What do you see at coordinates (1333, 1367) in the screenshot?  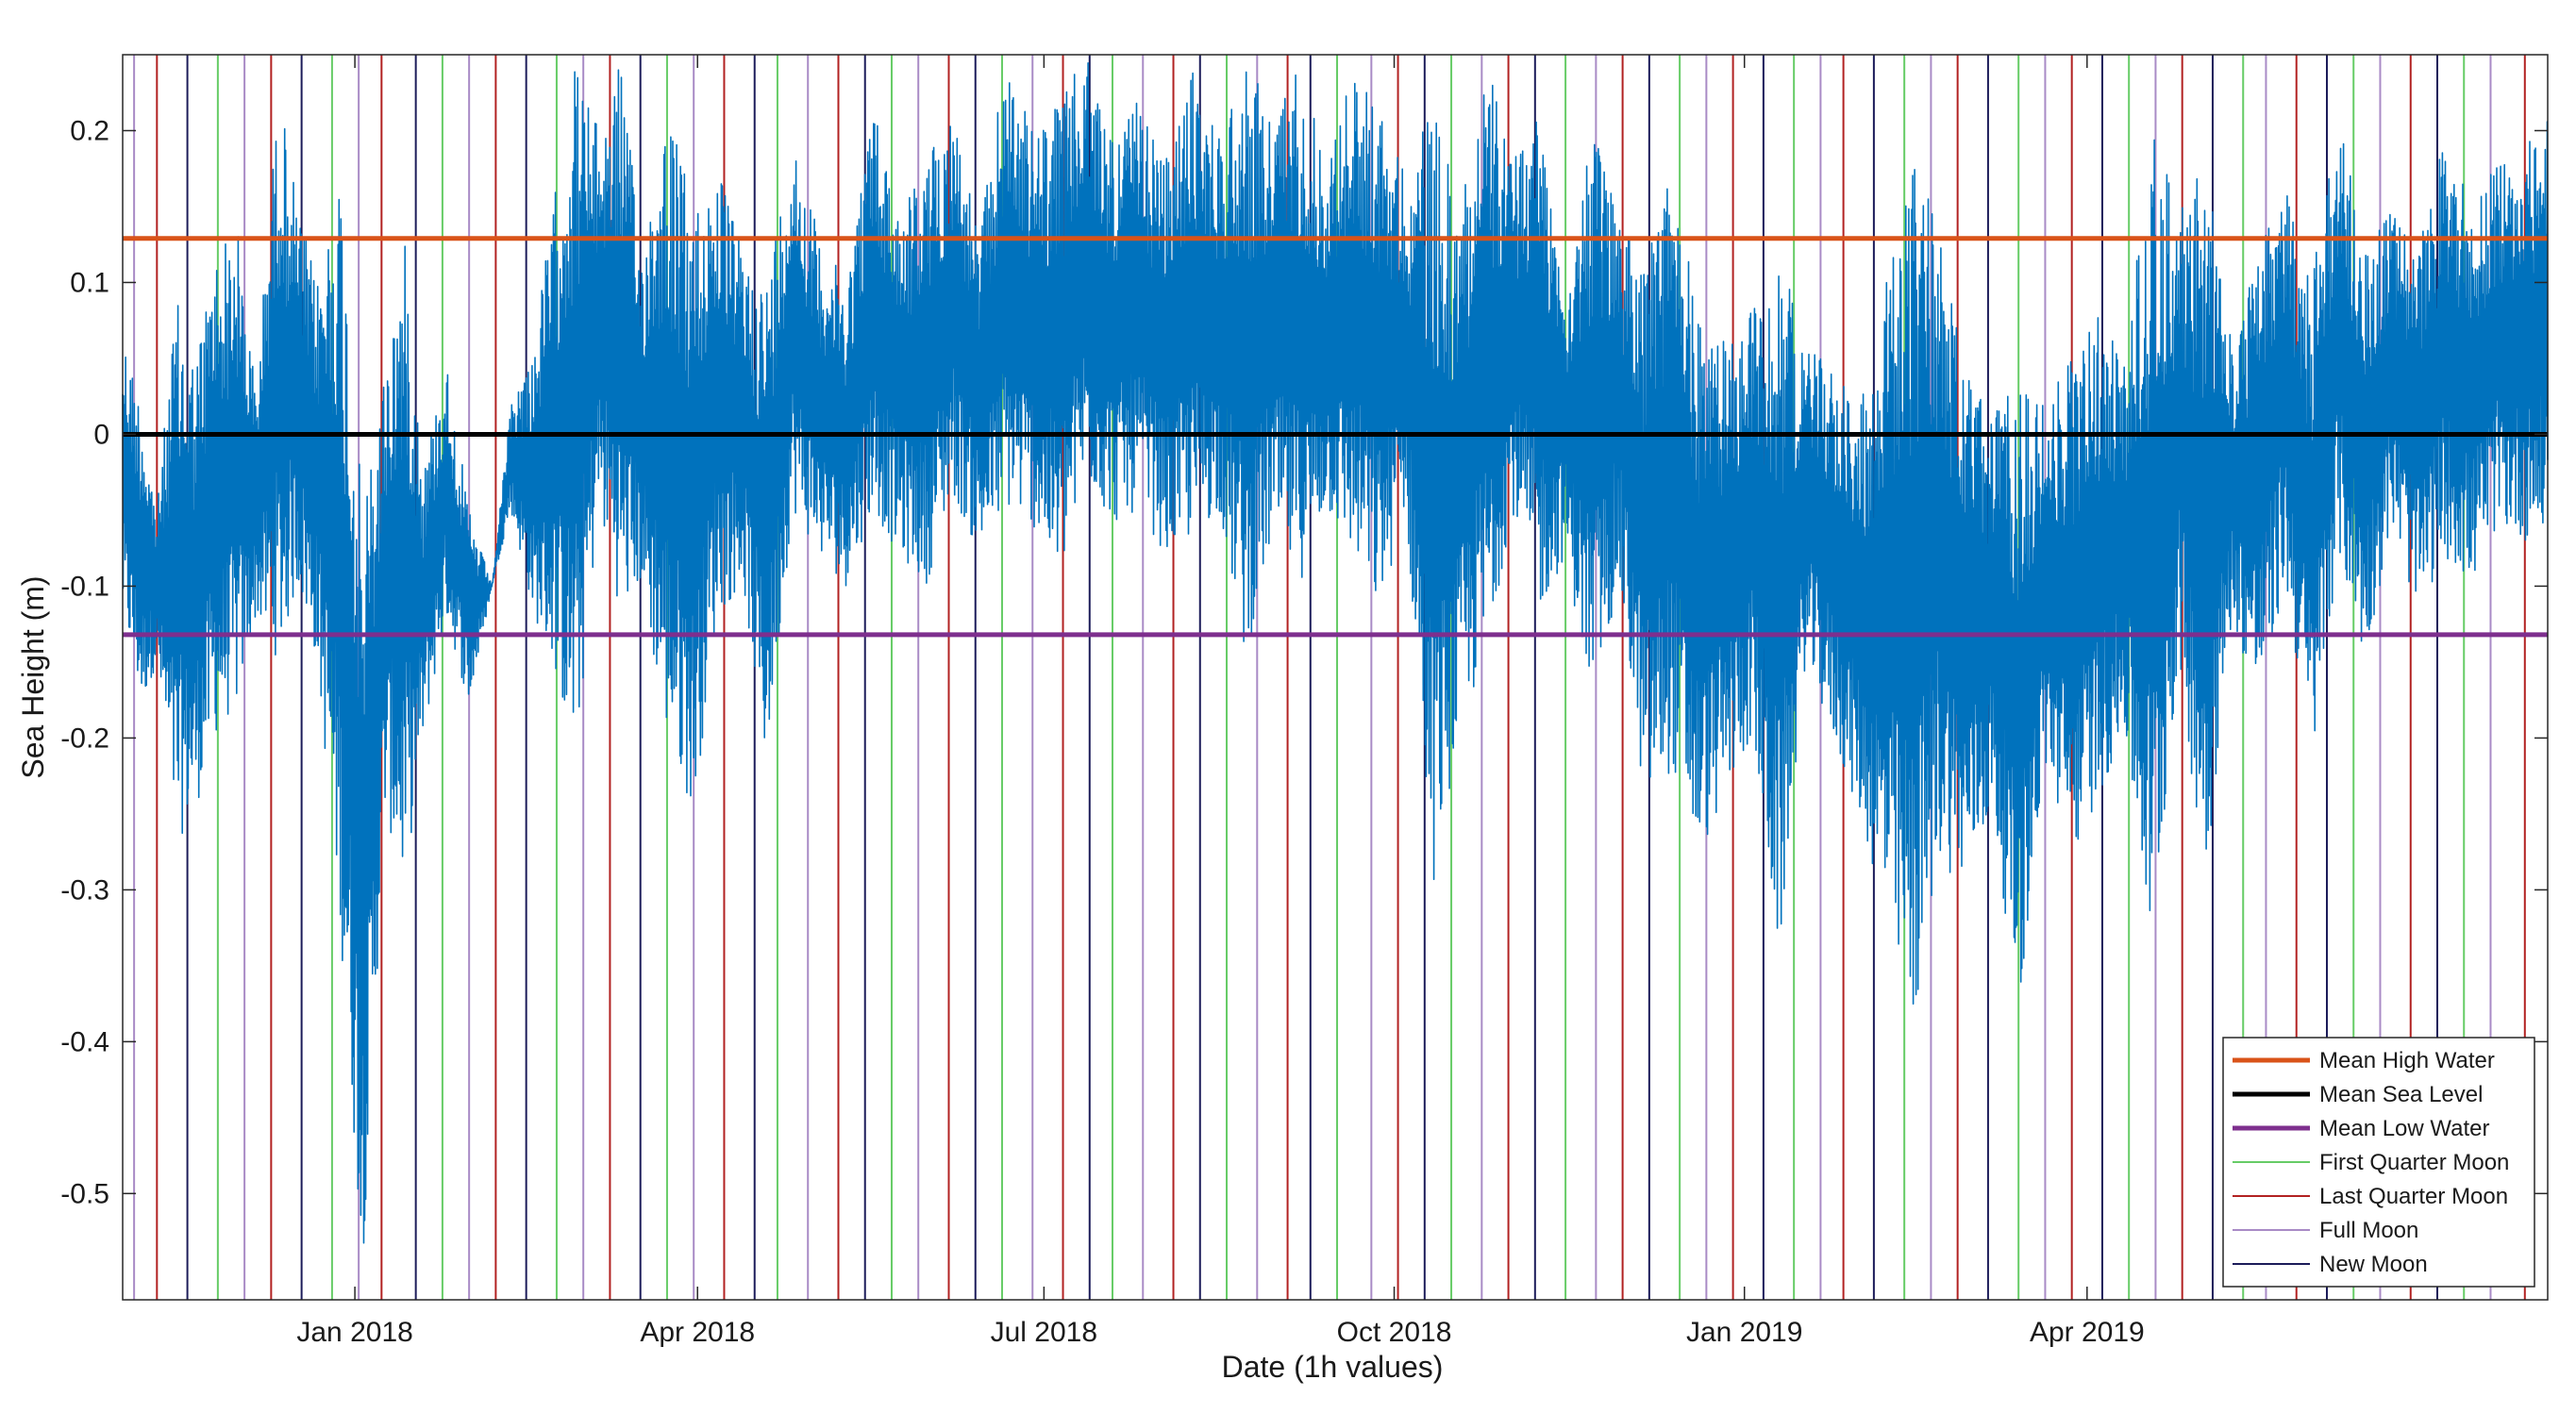 I see `x-axis-title: Date (1h values)` at bounding box center [1333, 1367].